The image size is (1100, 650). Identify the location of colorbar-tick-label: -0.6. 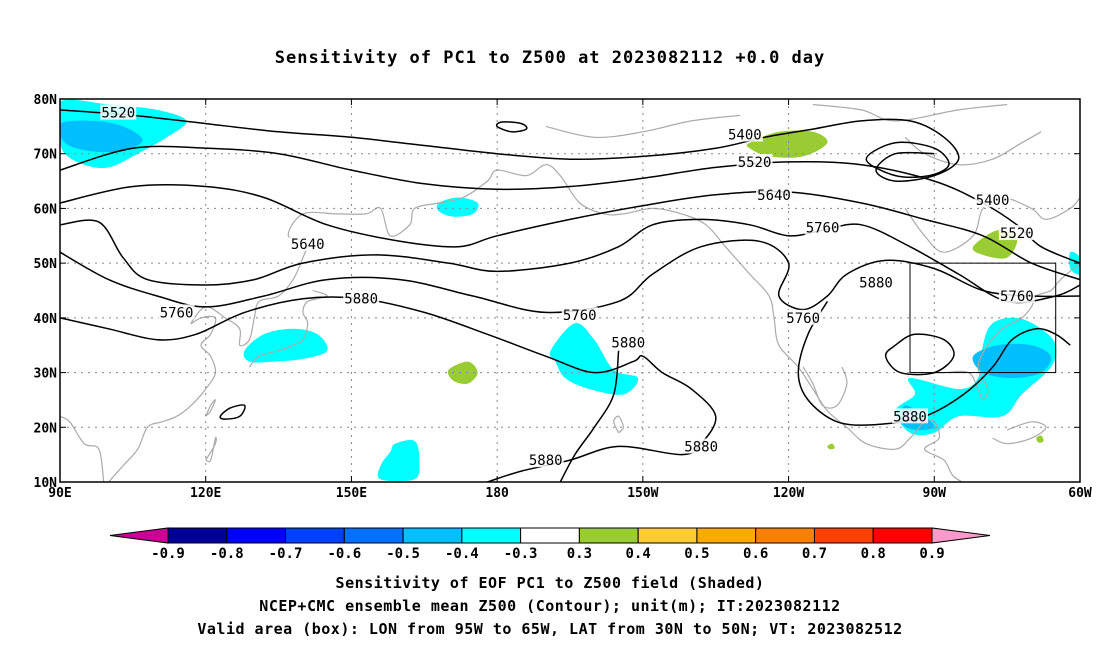
(344, 554).